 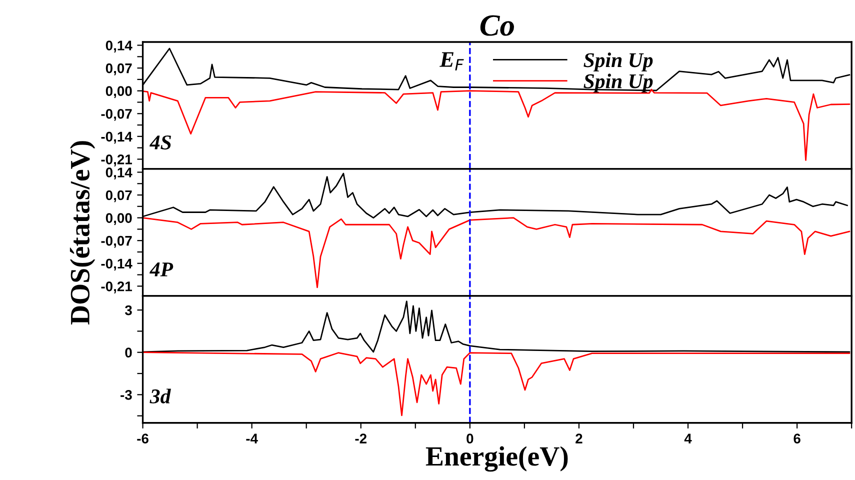 I want to click on annotation: E$_{F}$, so click(x=452, y=61).